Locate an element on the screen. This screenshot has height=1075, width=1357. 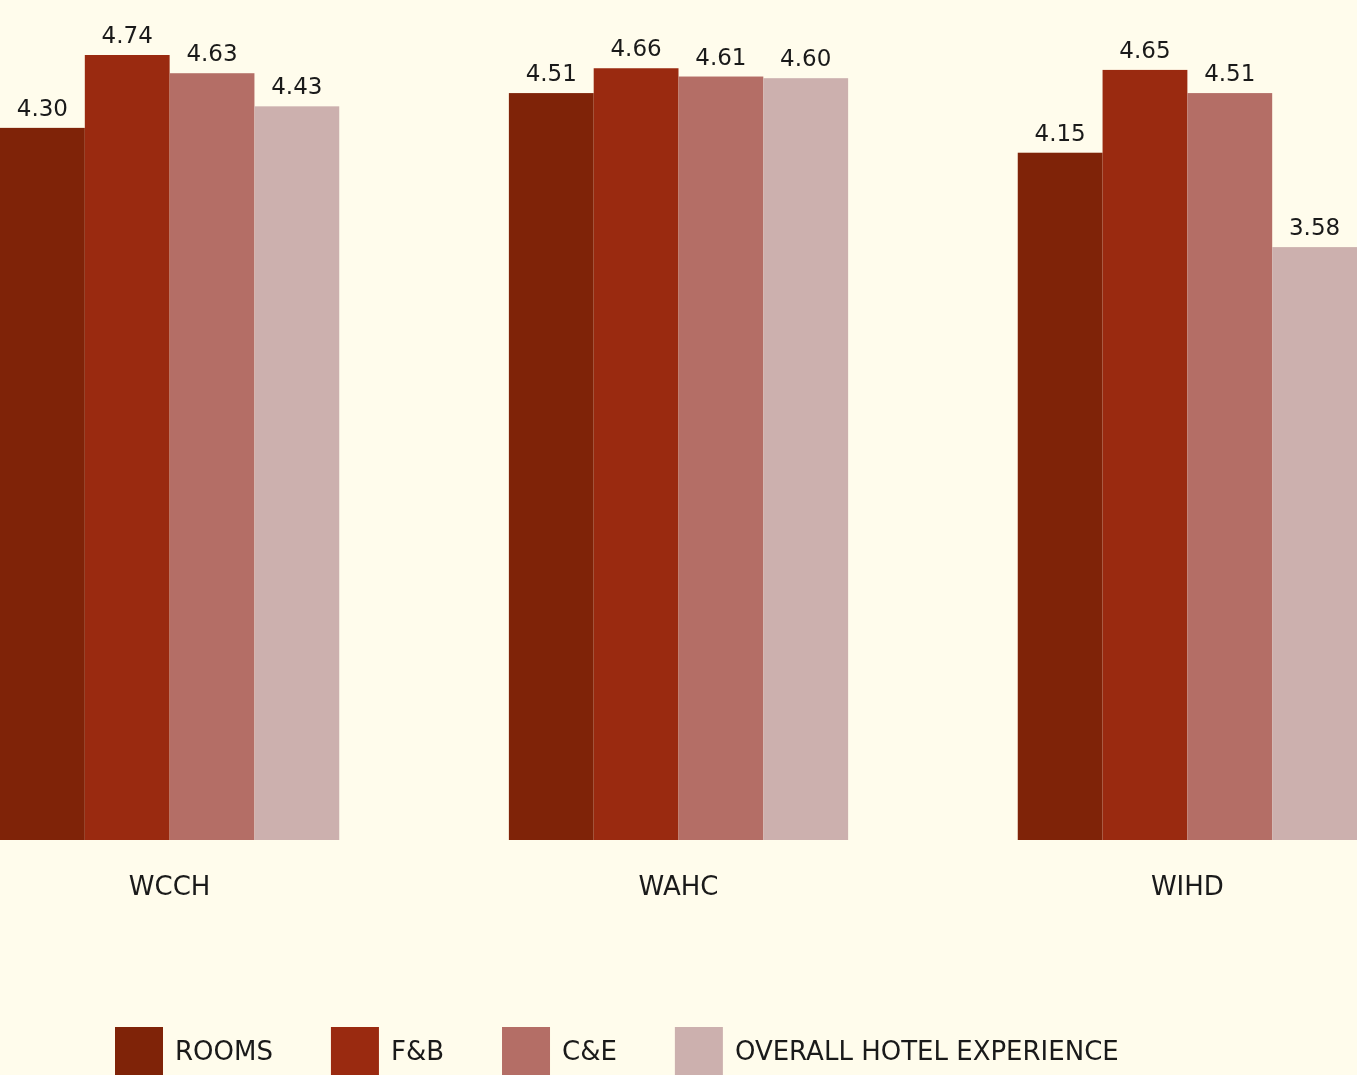
data-label: 4.61 is located at coordinates (721, 56).